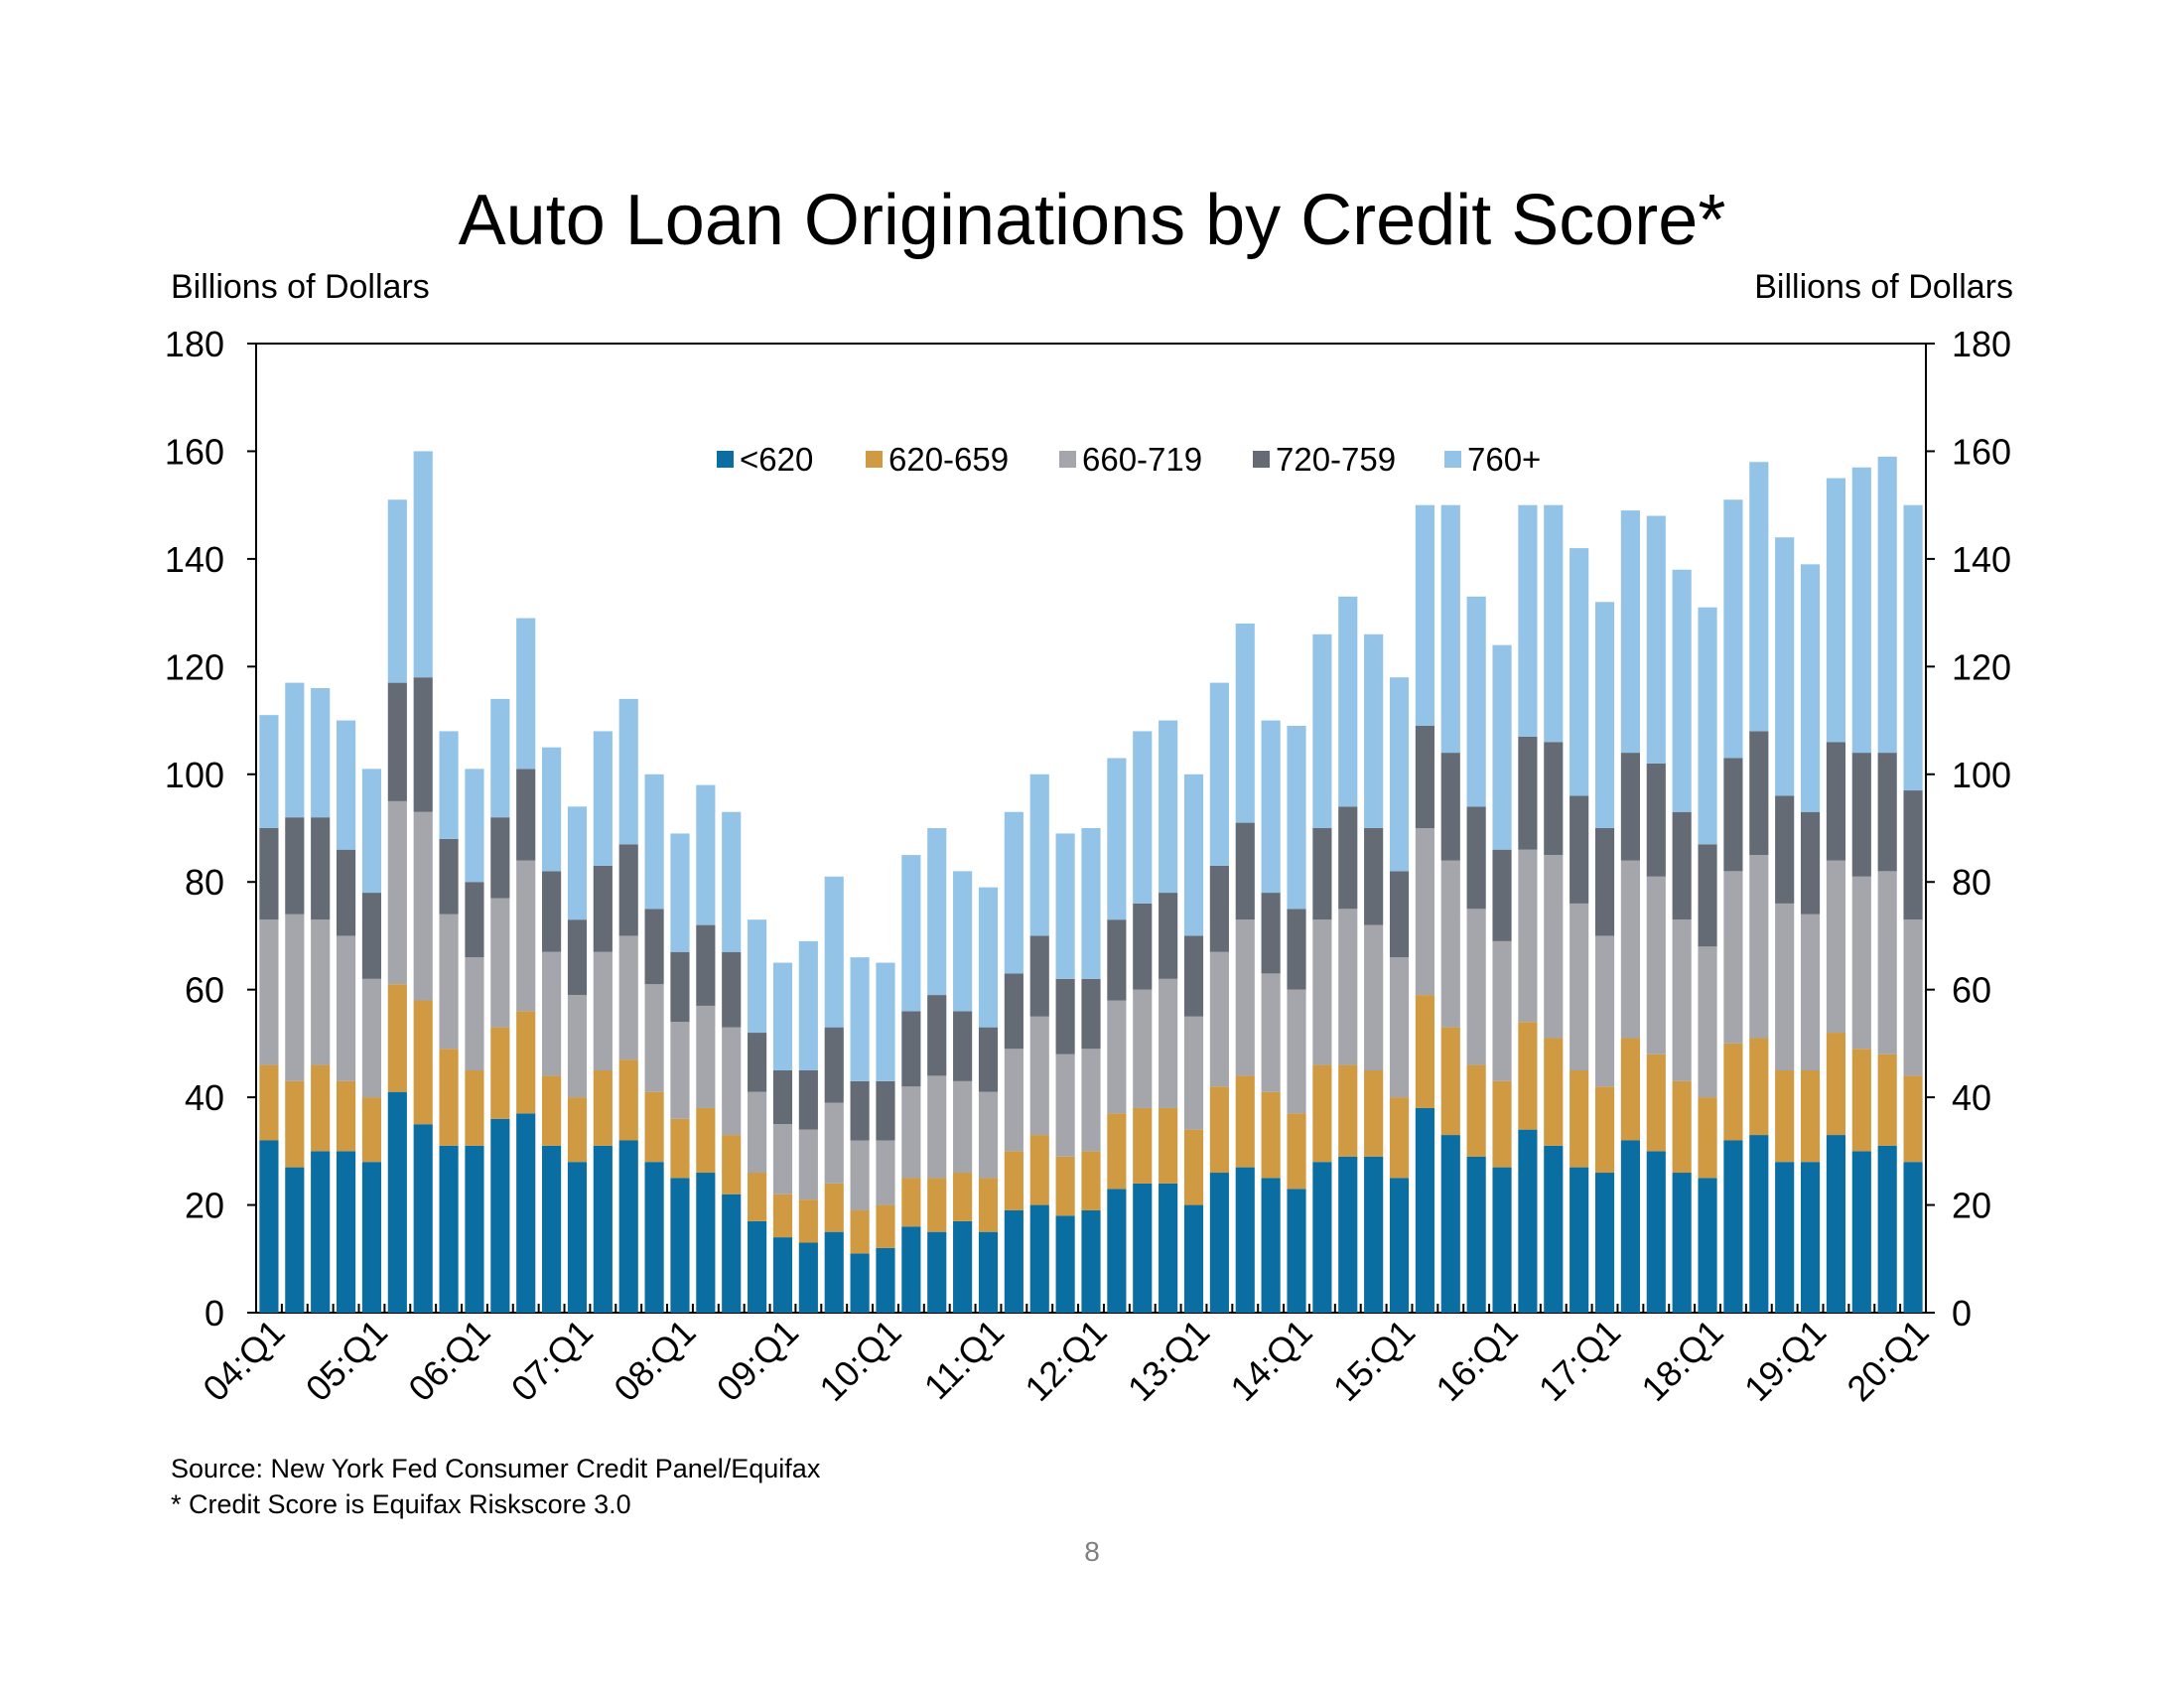  I want to click on bar-segment-17-Q4-s2, so click(1682, 1000).